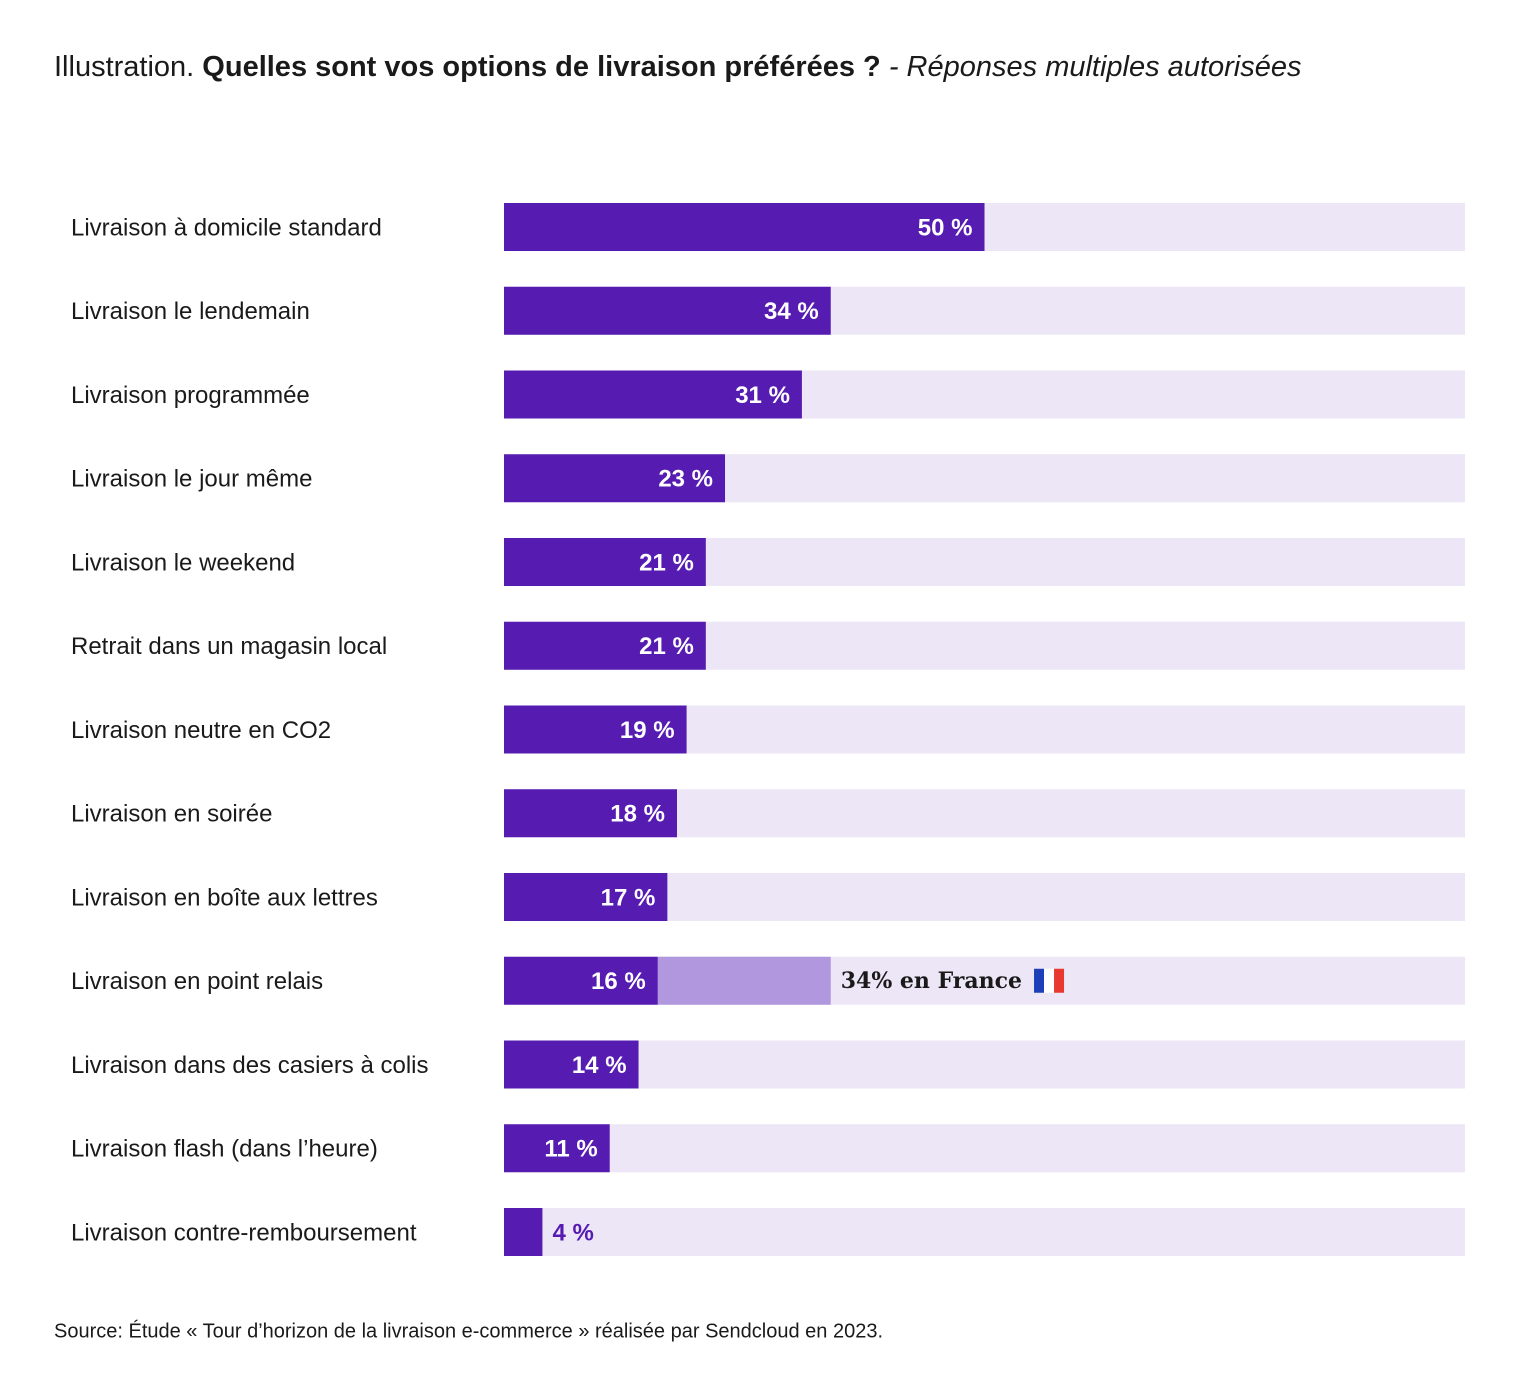 This screenshot has width=1536, height=1380. Describe the element at coordinates (945, 227) in the screenshot. I see `value-label: 50 %` at that location.